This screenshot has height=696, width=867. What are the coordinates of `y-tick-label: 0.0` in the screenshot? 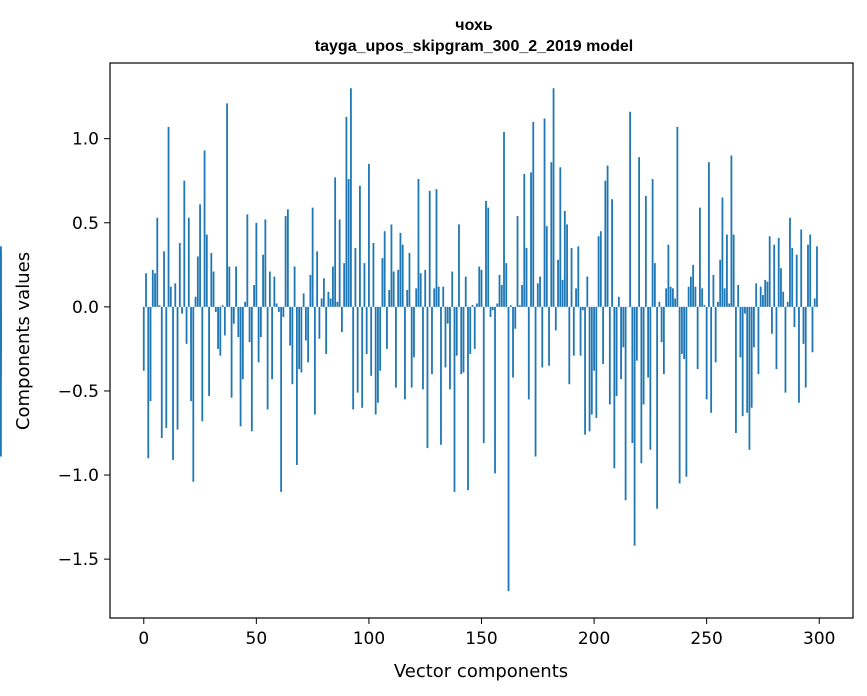 It's located at (85, 308).